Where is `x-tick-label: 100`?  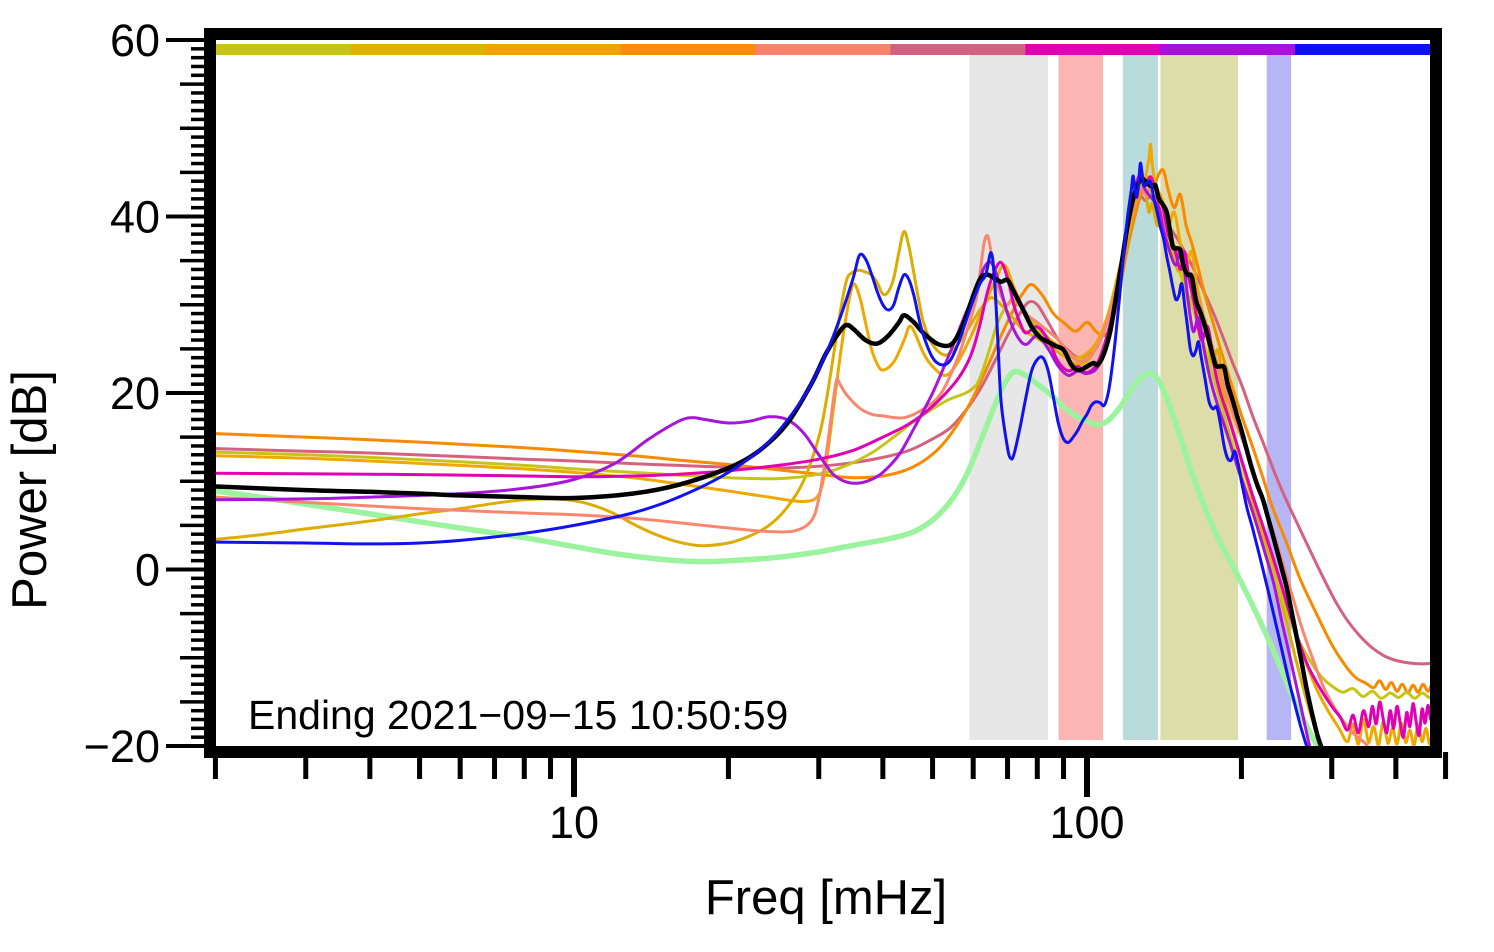 x-tick-label: 100 is located at coordinates (1086, 822).